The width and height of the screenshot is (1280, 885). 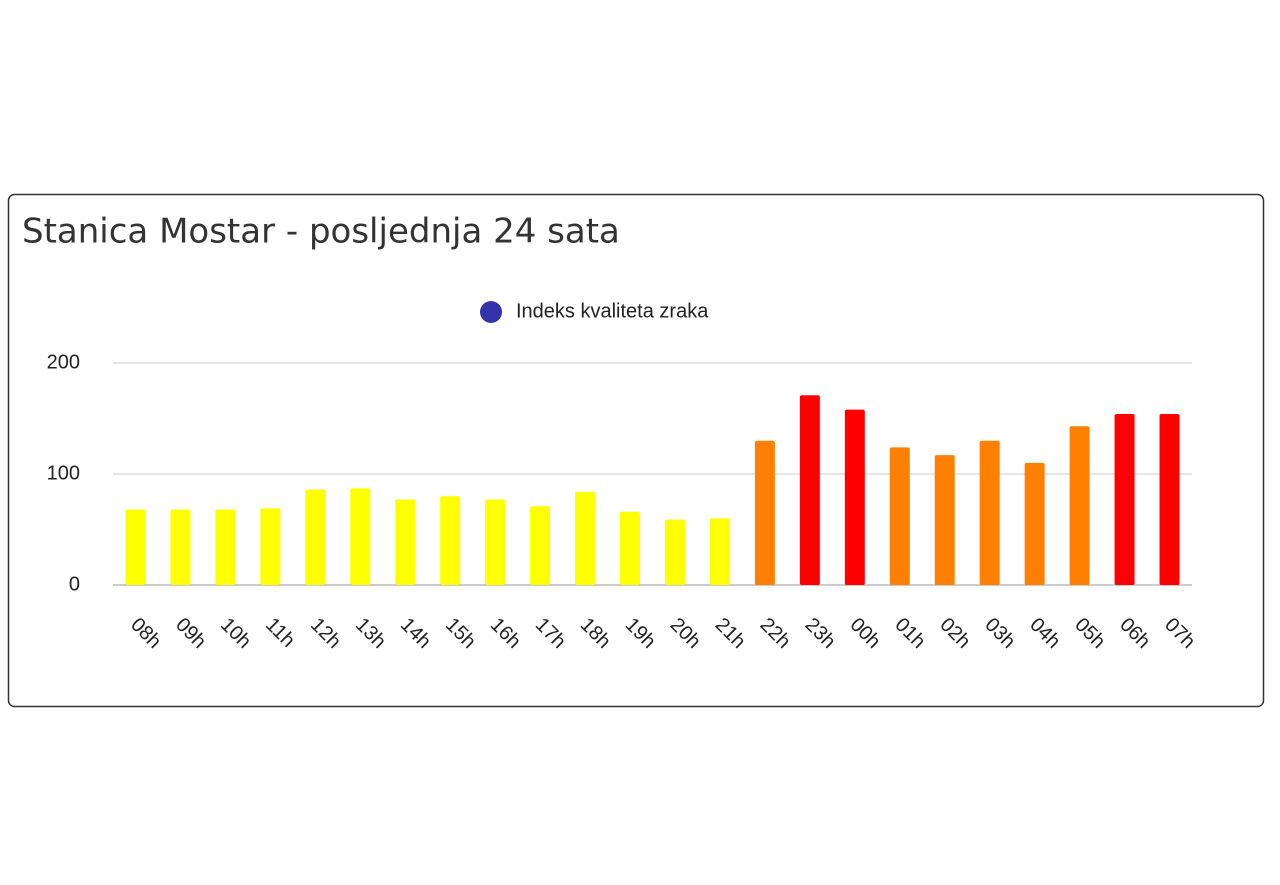 I want to click on y-tick-label: 200, so click(x=63, y=362).